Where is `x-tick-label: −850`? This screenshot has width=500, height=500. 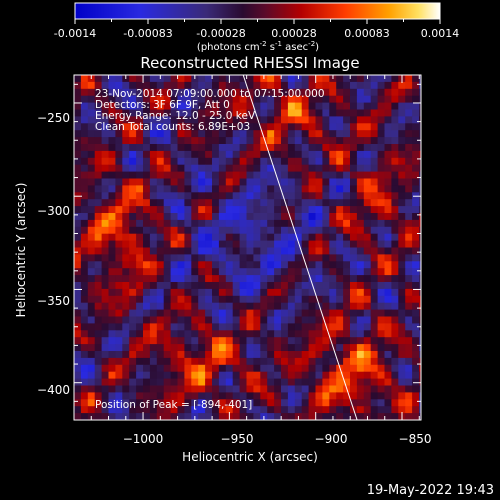
x-tick-label: −850 is located at coordinates (415, 439).